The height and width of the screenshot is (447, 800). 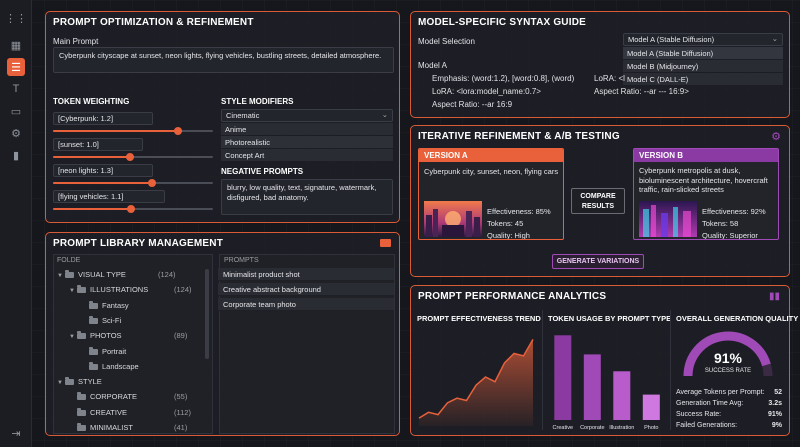 I want to click on style-option: Concept Art, so click(x=307, y=155).